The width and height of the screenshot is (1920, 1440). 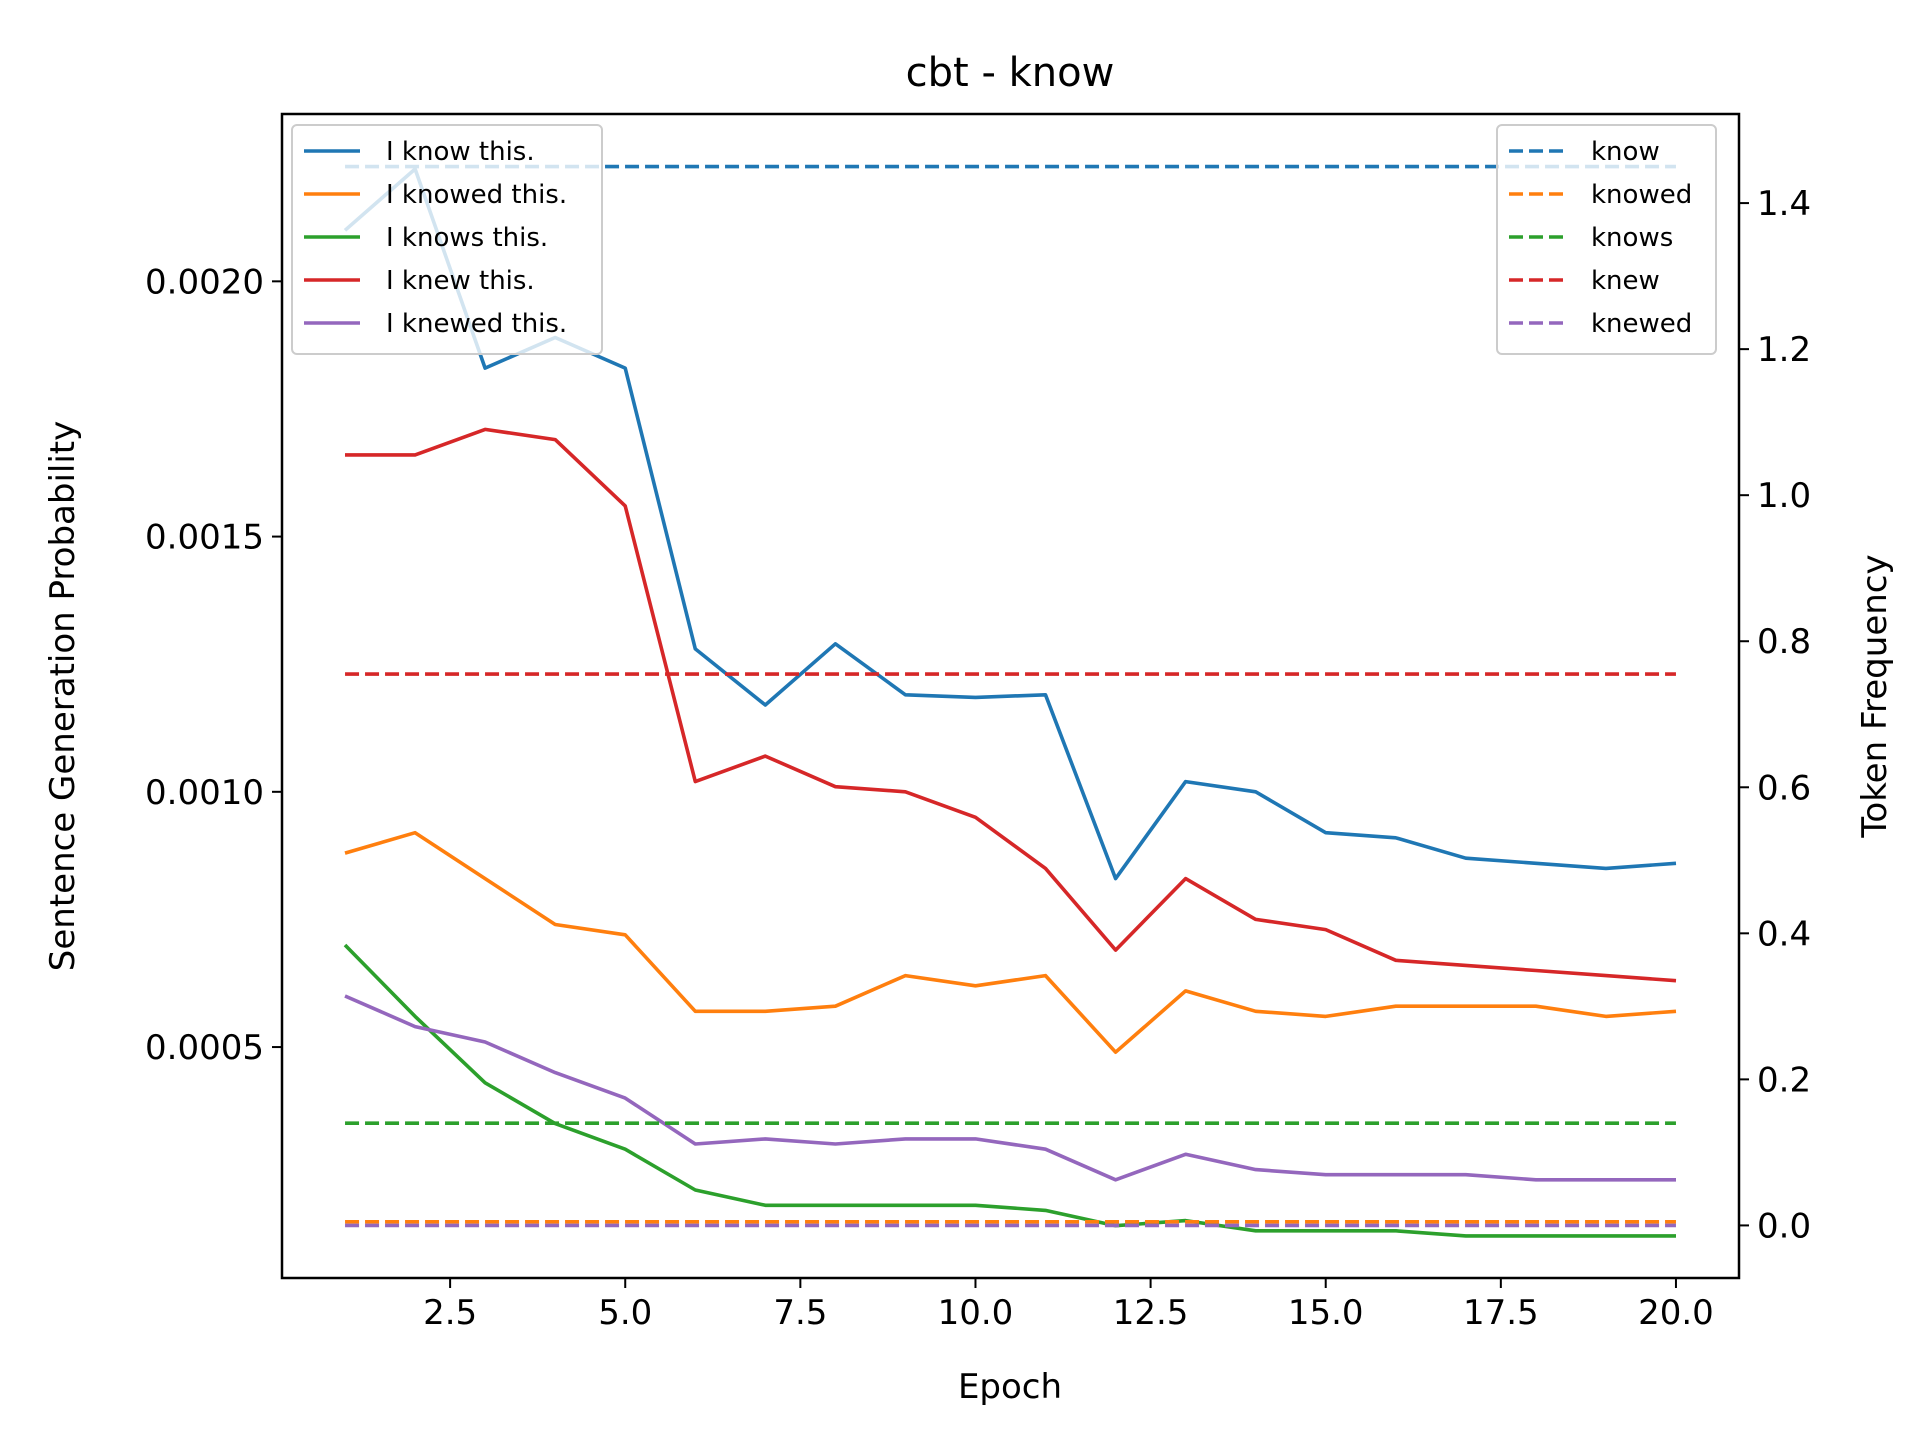 What do you see at coordinates (476, 195) in the screenshot?
I see `legend-label: I knowed this.` at bounding box center [476, 195].